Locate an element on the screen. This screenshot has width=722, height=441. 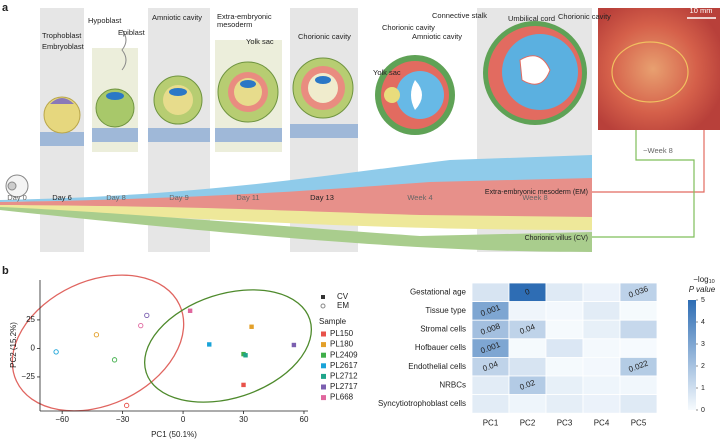
legend-label: CV is located at coordinates (343, 296).